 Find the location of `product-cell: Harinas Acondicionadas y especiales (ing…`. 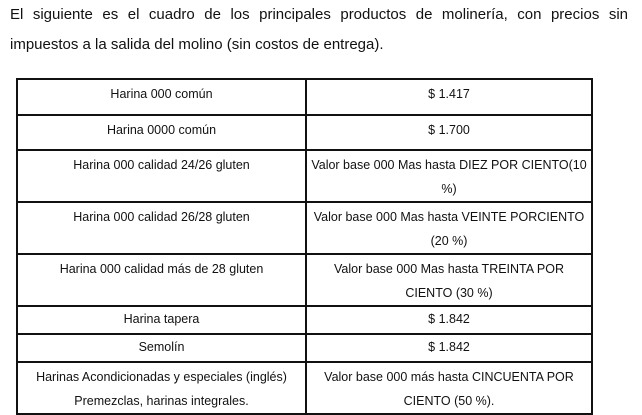

product-cell: Harinas Acondicionadas y especiales (ing… is located at coordinates (161, 388).